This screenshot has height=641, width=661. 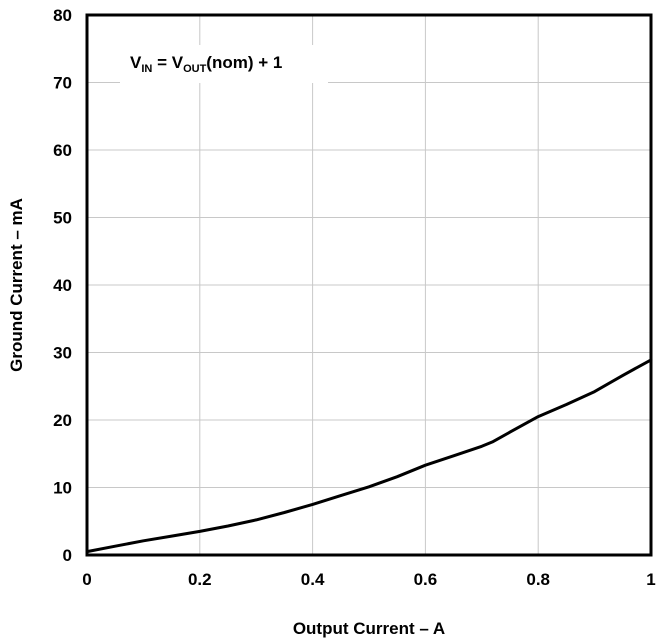 I want to click on y-tick-label: 70, so click(x=62, y=83).